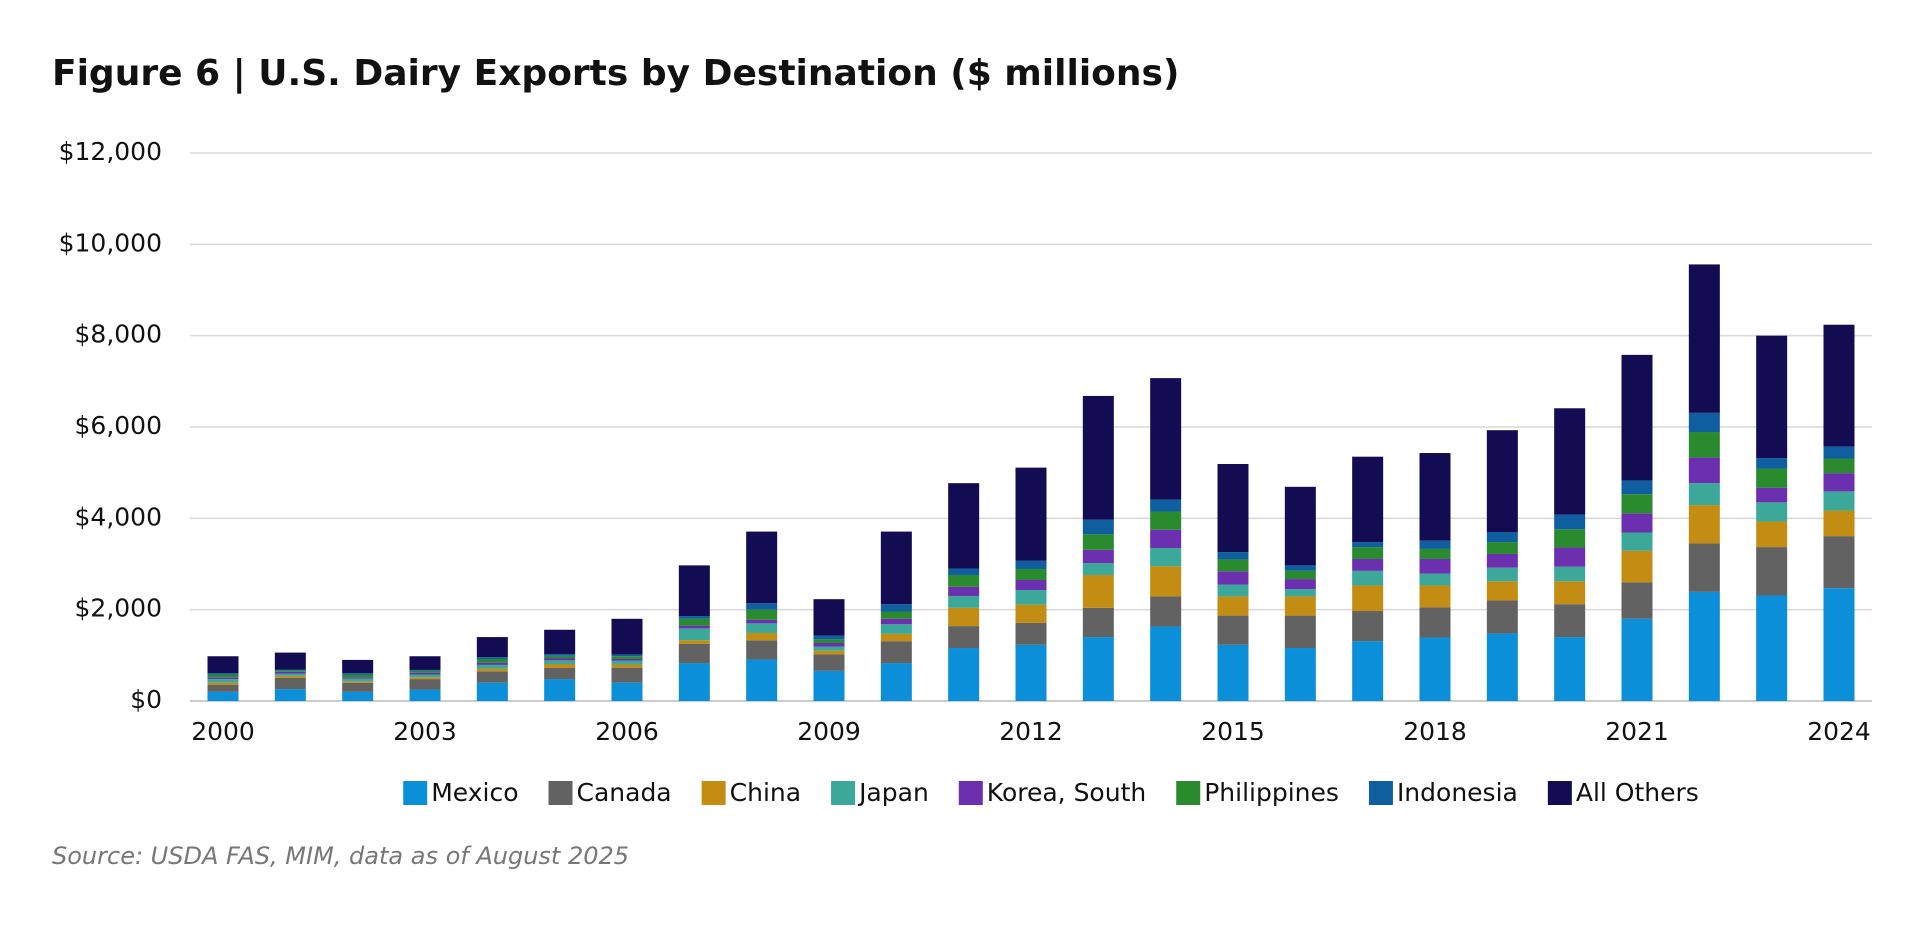 This screenshot has width=1913, height=930. What do you see at coordinates (110, 151) in the screenshot?
I see `y-tick-label: $12,000` at bounding box center [110, 151].